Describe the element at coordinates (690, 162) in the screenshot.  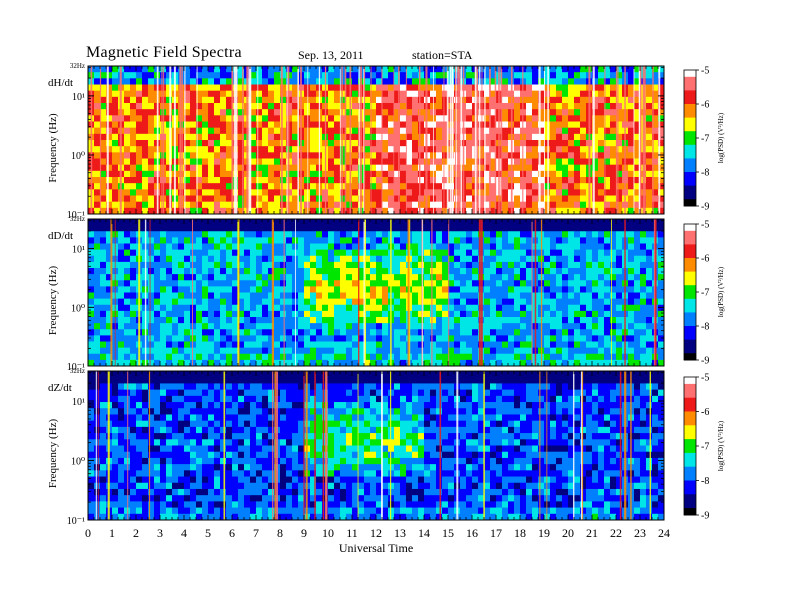
I see `colorbar-swatch` at that location.